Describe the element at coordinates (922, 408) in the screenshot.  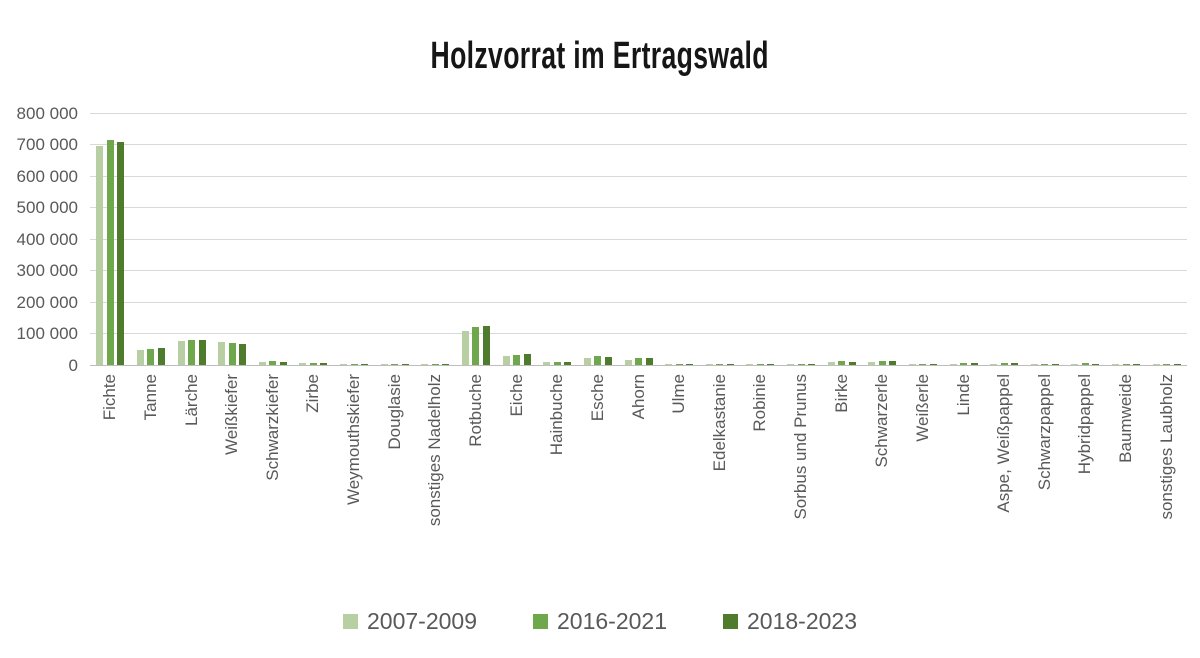
I see `x-axis-category-label: Weißerle` at that location.